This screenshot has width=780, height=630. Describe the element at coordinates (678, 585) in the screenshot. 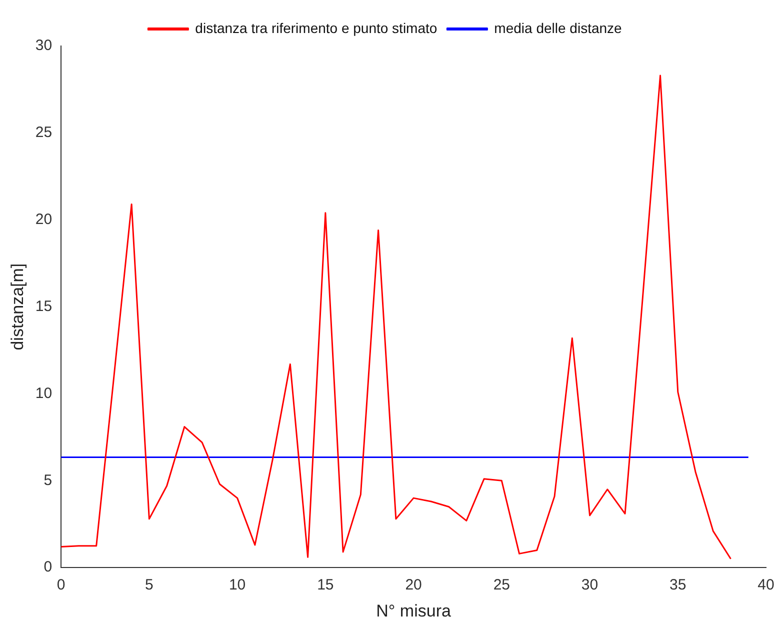

I see `x-tick-label: 35` at that location.